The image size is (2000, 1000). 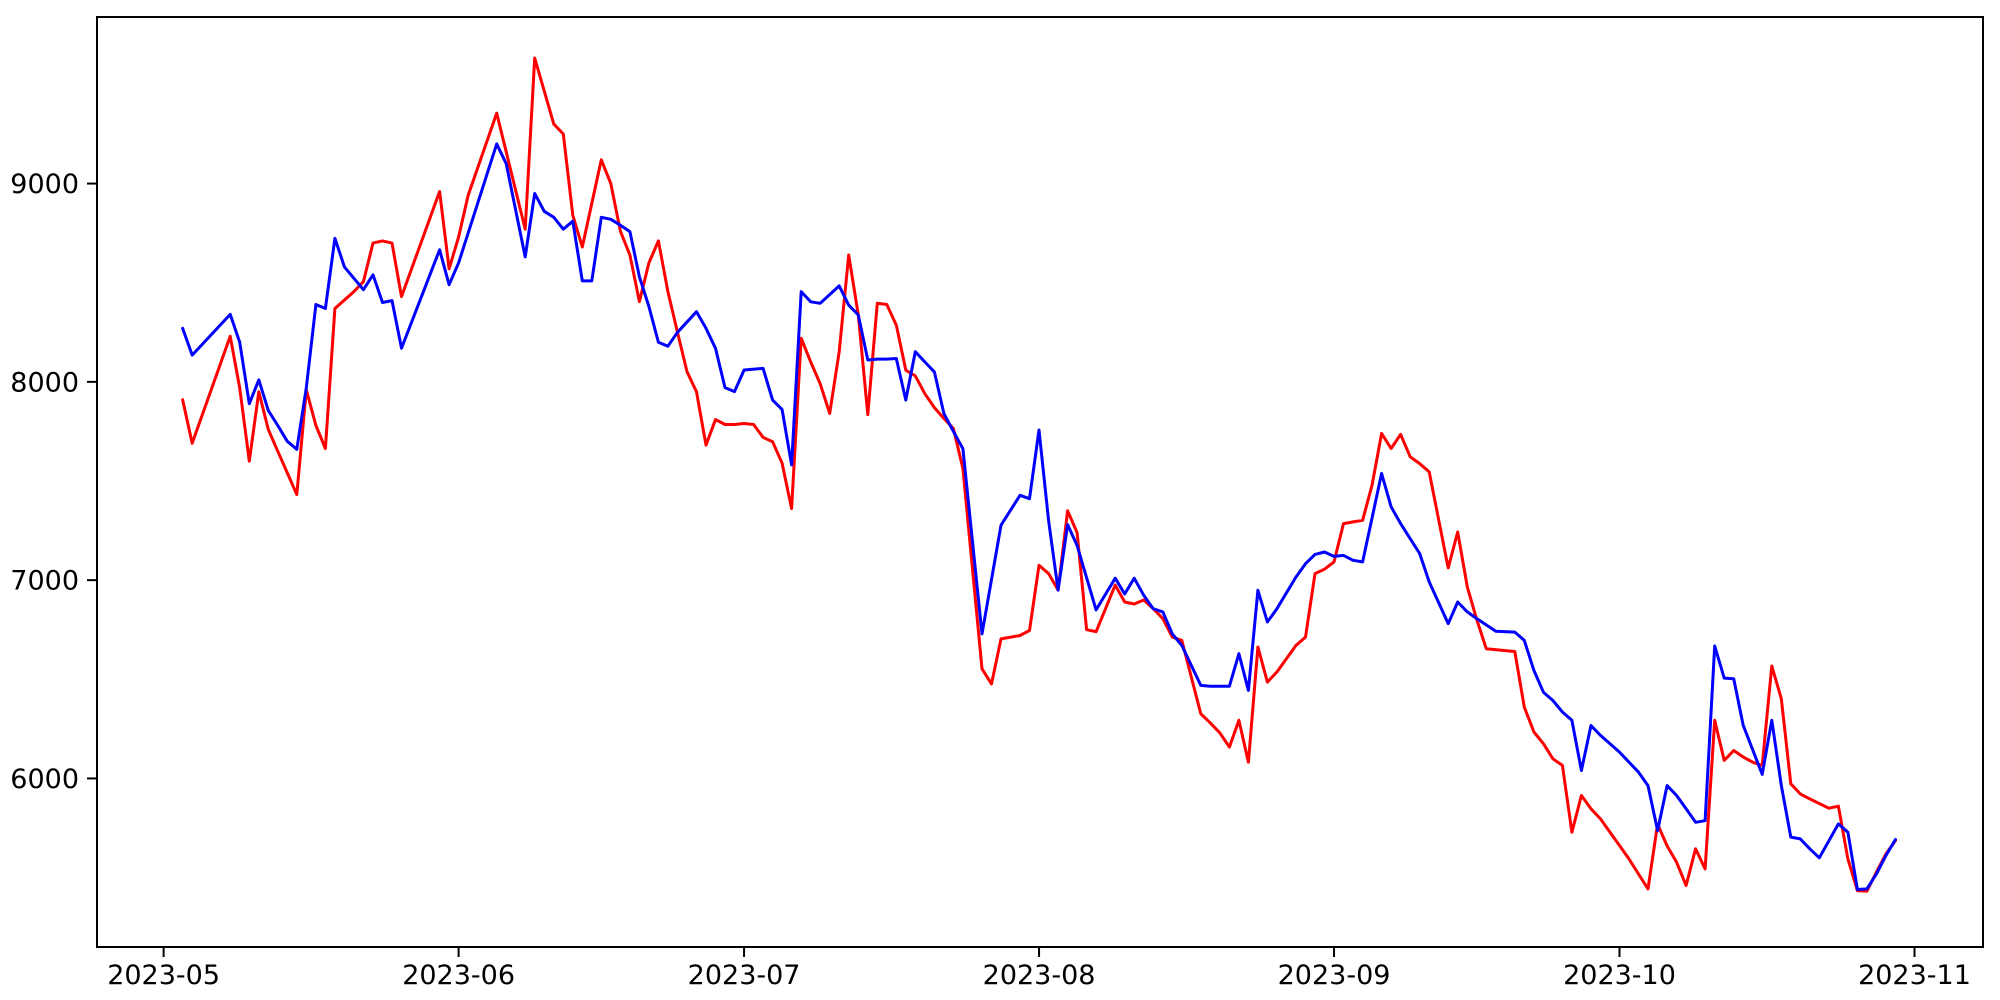 I want to click on x-tick-label: 2023-10, so click(x=1619, y=975).